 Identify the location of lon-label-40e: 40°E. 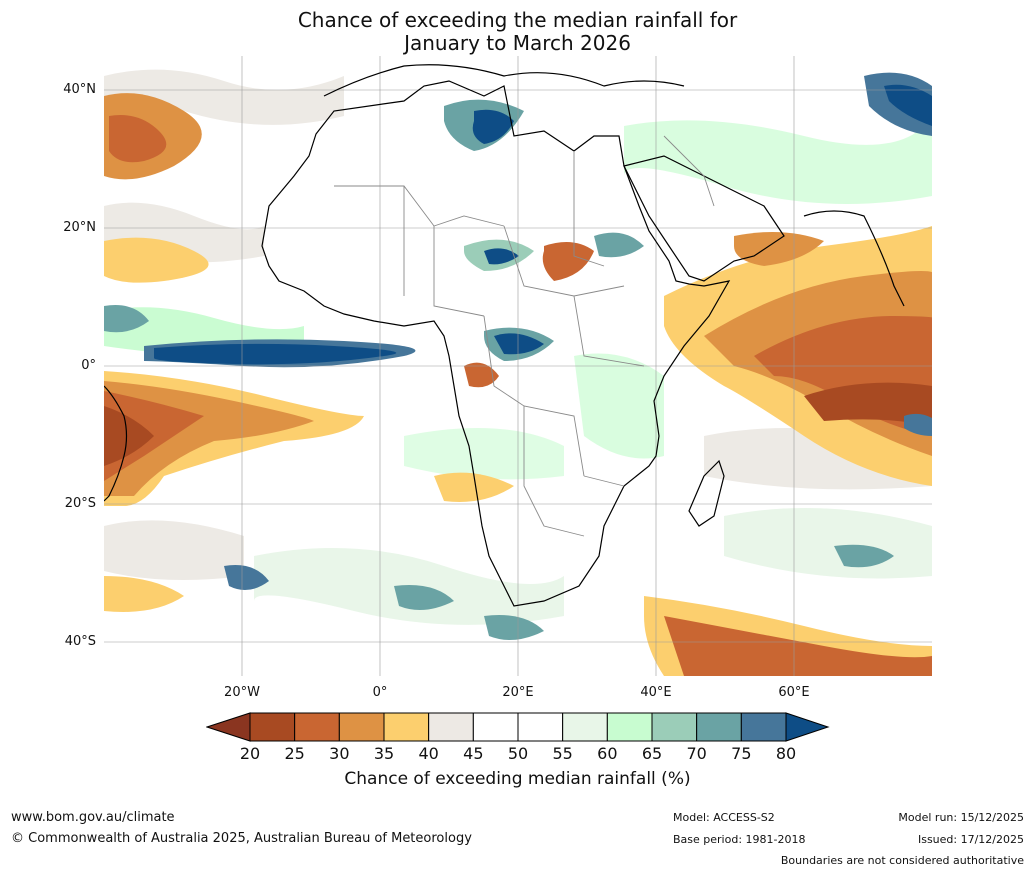
(656, 692).